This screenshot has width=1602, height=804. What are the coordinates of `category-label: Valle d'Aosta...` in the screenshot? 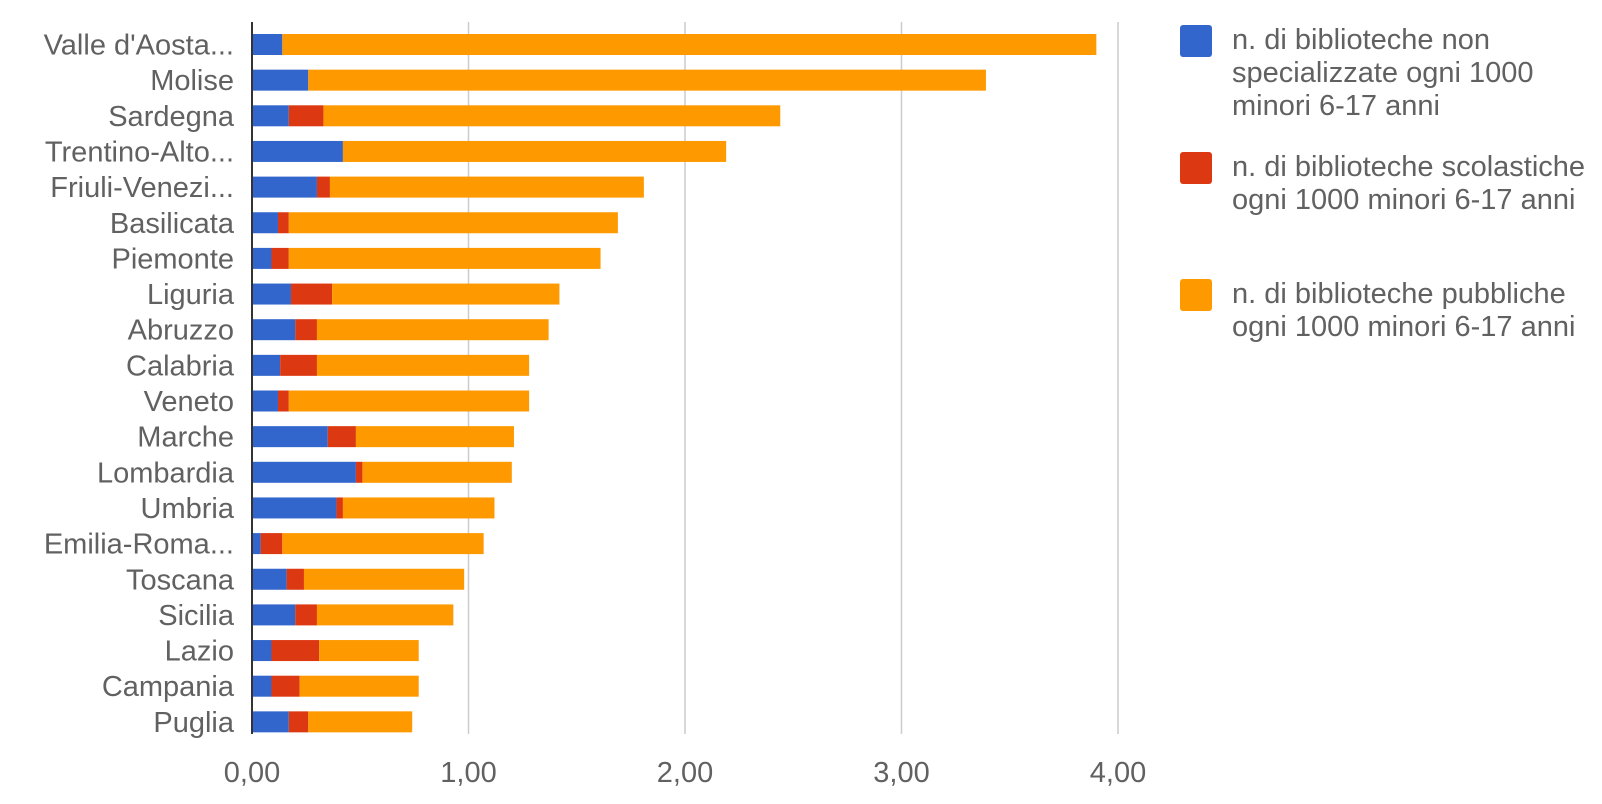 It's located at (139, 46).